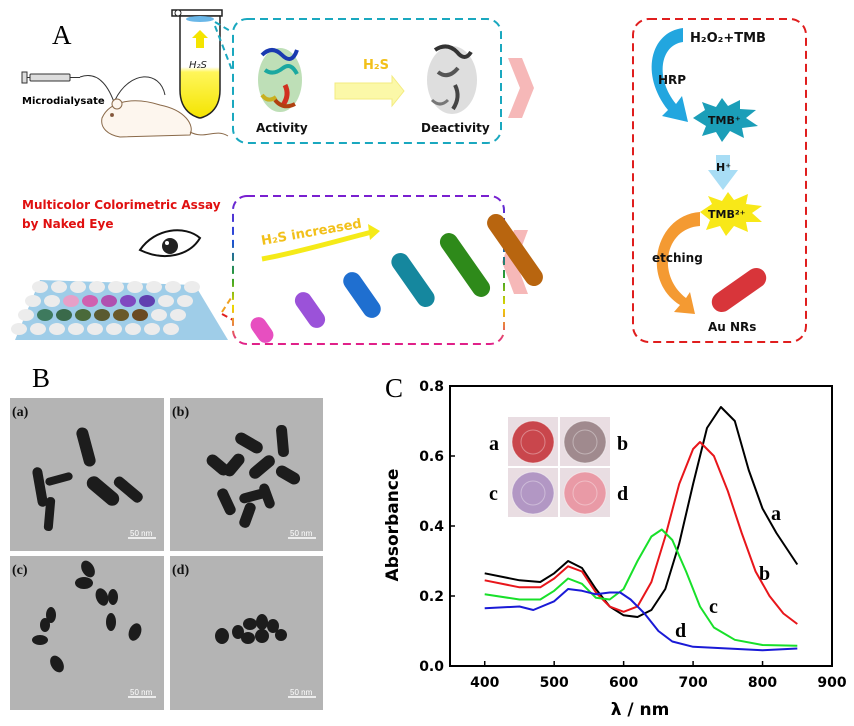 This screenshot has height=726, width=854. Describe the element at coordinates (494, 444) in the screenshot. I see `inset-label: a` at that location.